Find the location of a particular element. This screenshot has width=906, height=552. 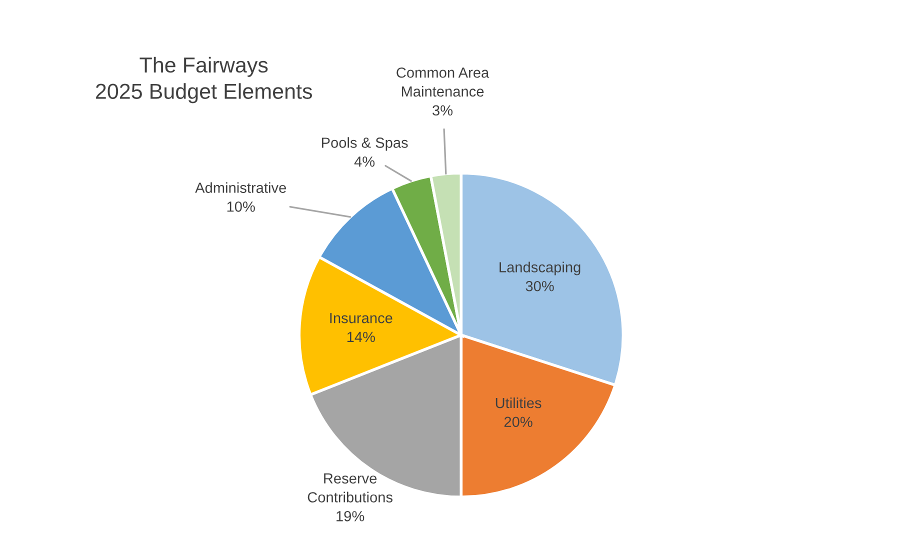

slice-label: Administrative is located at coordinates (240, 187).